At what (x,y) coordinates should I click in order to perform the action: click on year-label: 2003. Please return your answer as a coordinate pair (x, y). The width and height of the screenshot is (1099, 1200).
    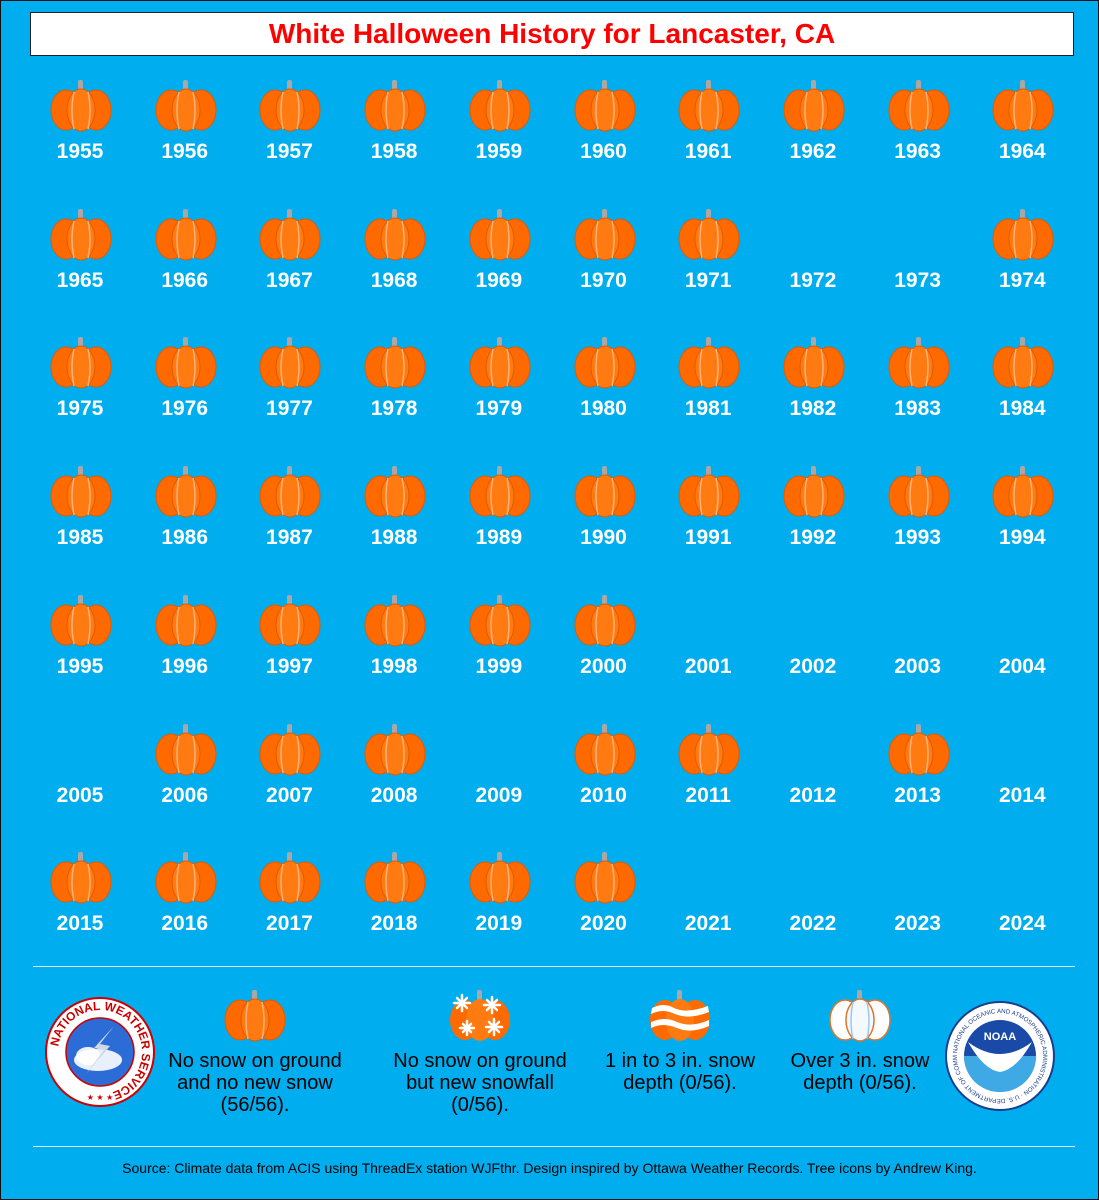
    Looking at the image, I should click on (917, 666).